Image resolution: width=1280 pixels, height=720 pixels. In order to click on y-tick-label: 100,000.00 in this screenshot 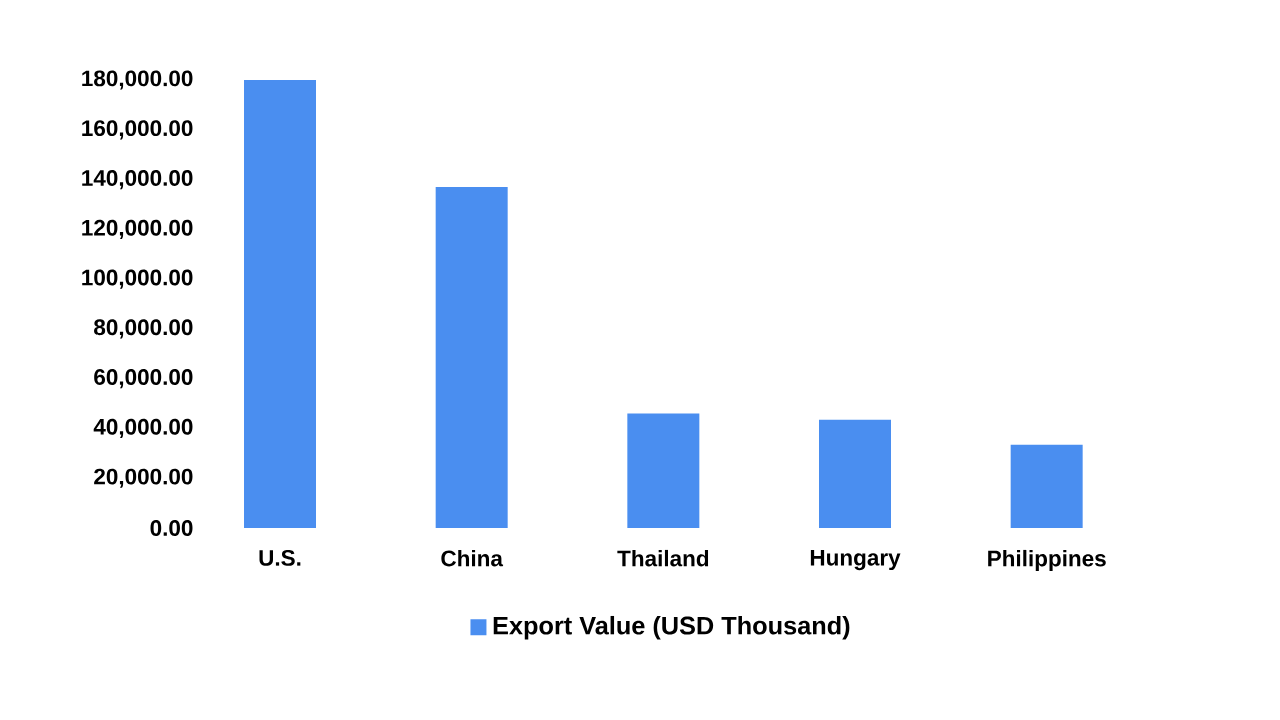, I will do `click(137, 279)`.